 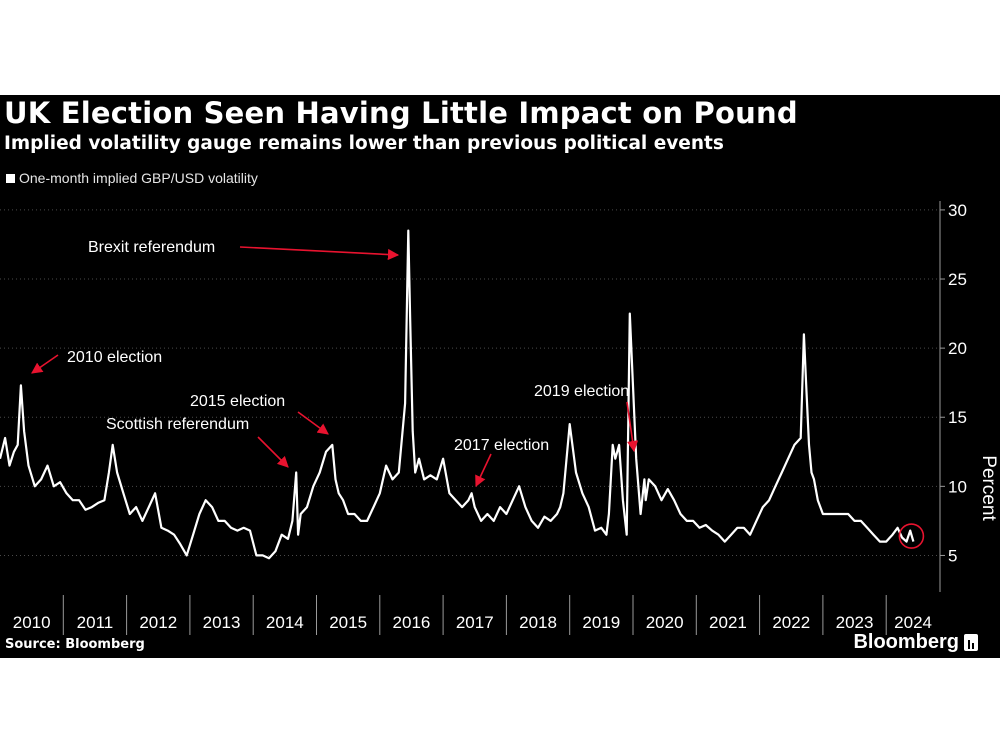 I want to click on x-tick-label: 2010, so click(x=32, y=622).